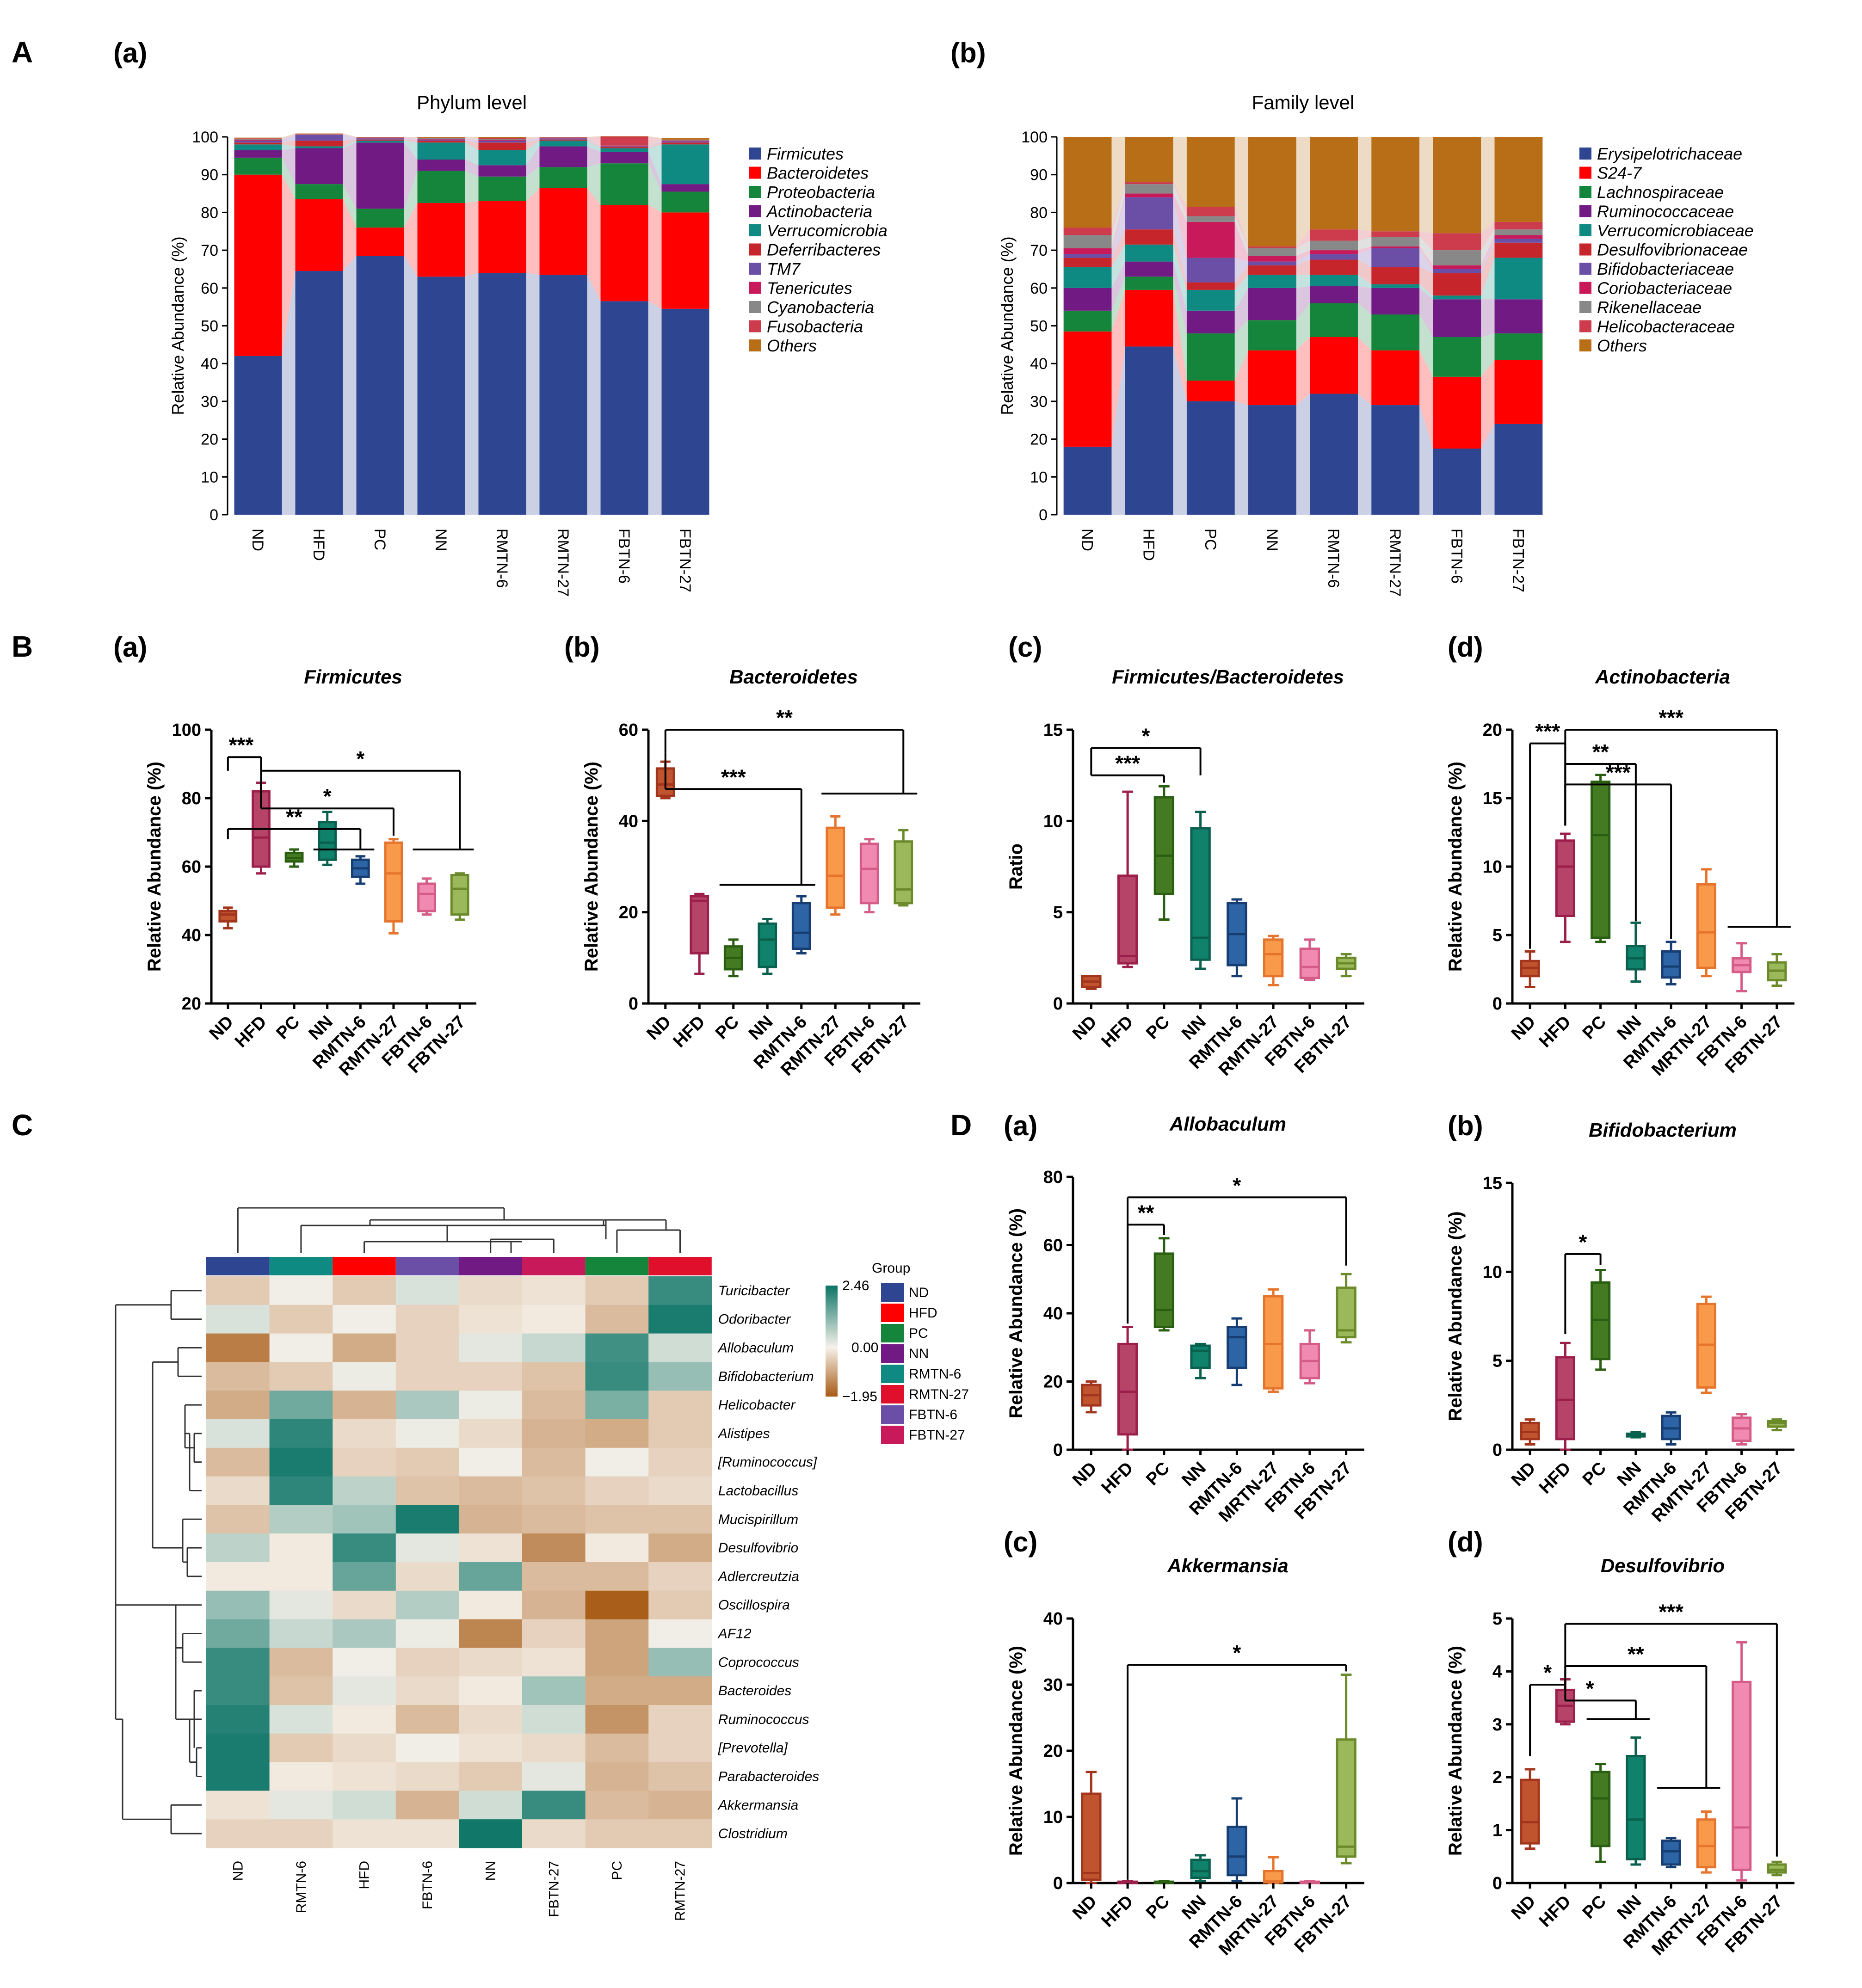 This screenshot has width=1862, height=1988. I want to click on panel-letter-a: A, so click(22, 52).